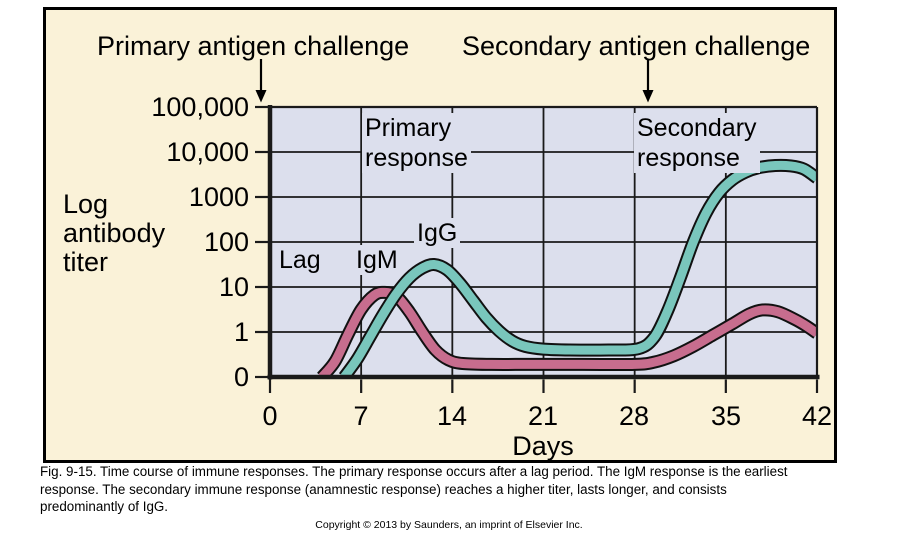 This screenshot has width=898, height=548. What do you see at coordinates (634, 416) in the screenshot?
I see `x-tick-label-28: 28` at bounding box center [634, 416].